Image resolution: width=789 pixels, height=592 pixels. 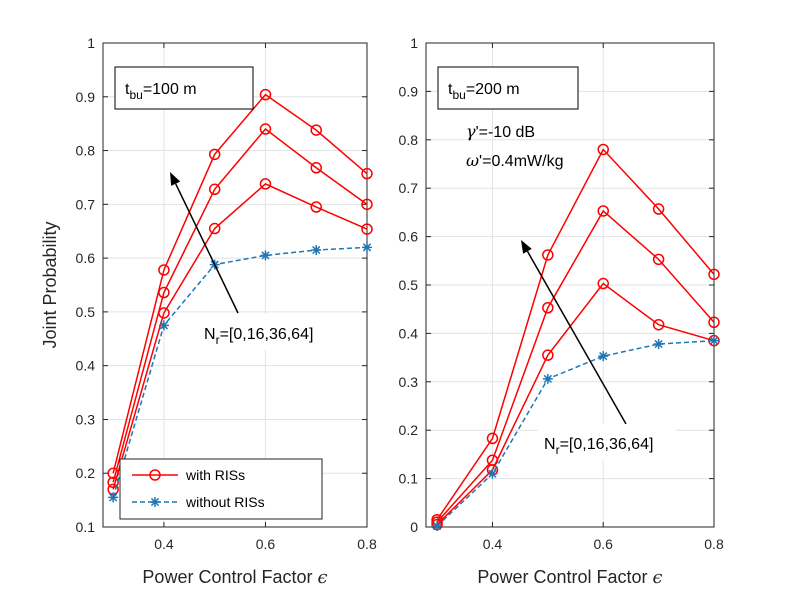 I want to click on y-tick-label-2: 0.3, so click(x=86, y=419).